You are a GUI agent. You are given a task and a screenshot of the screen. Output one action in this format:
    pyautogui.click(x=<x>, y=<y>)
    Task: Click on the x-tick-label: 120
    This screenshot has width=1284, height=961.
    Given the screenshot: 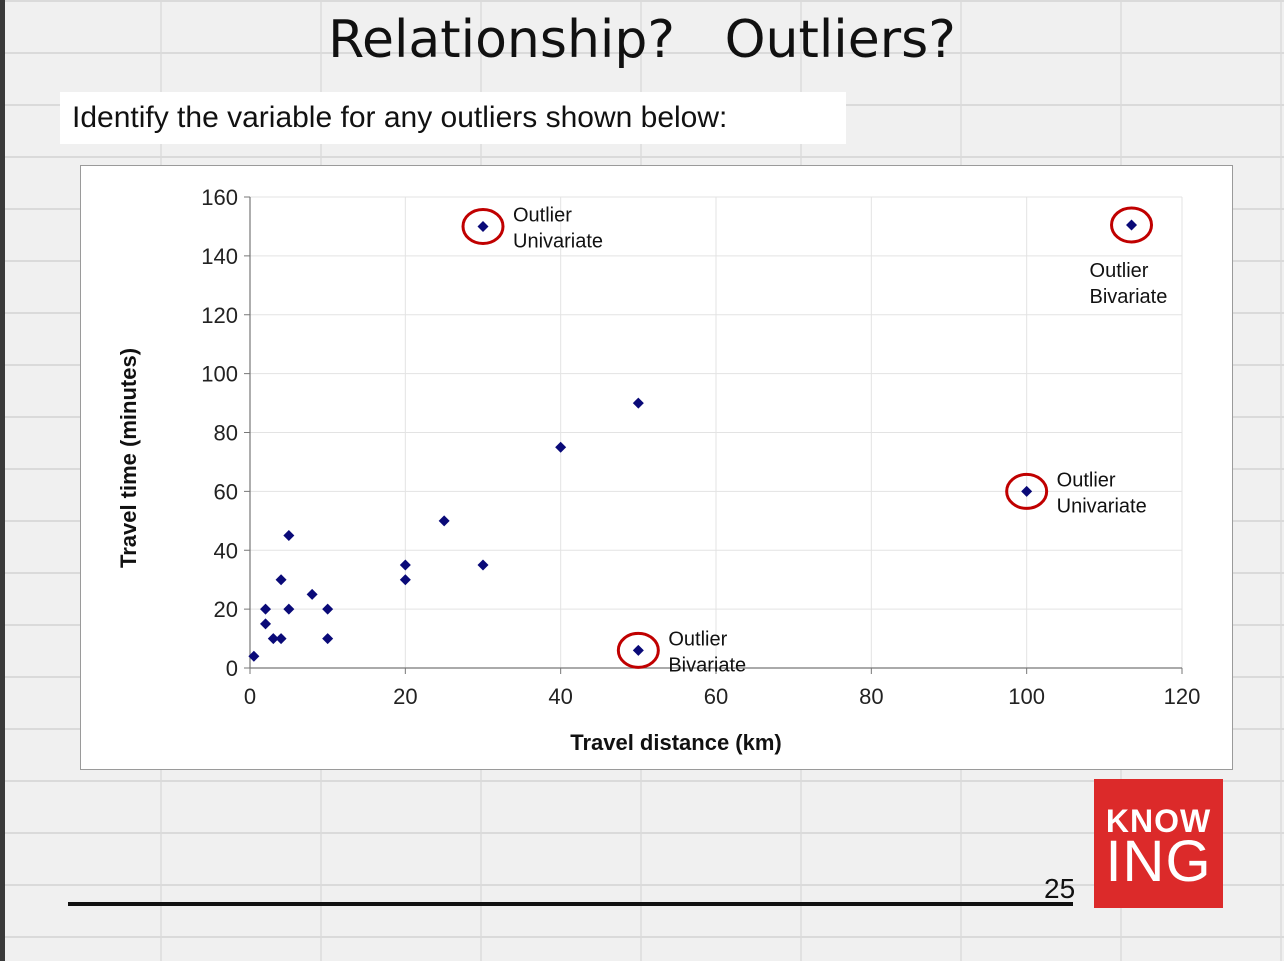 What is the action you would take?
    pyautogui.click(x=1182, y=696)
    